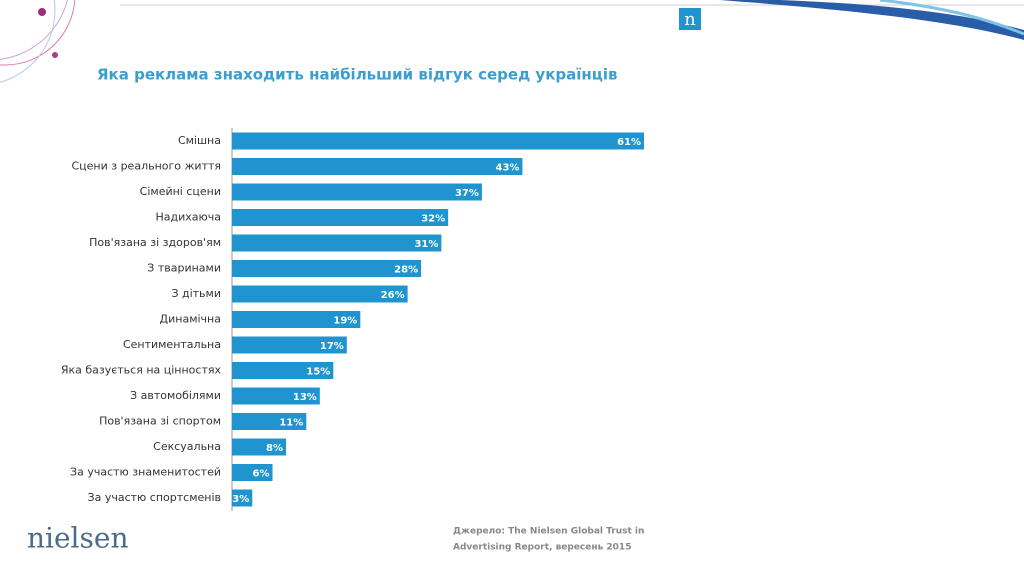  Describe the element at coordinates (406, 270) in the screenshot. I see `value-label: 28%` at that location.